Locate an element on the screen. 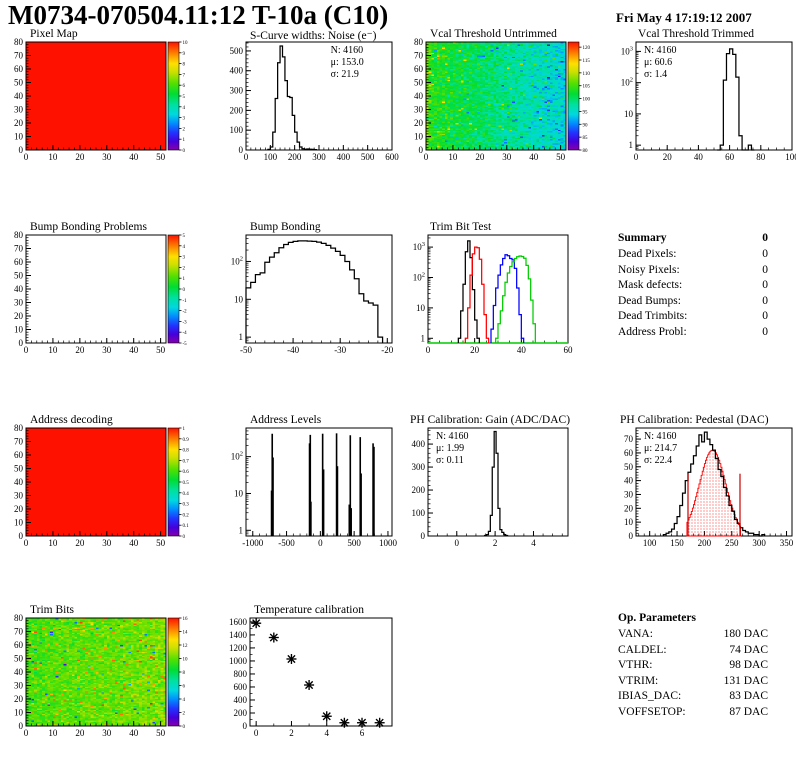 The width and height of the screenshot is (796, 772). svg-text: 9 is located at coordinates (184, 54).